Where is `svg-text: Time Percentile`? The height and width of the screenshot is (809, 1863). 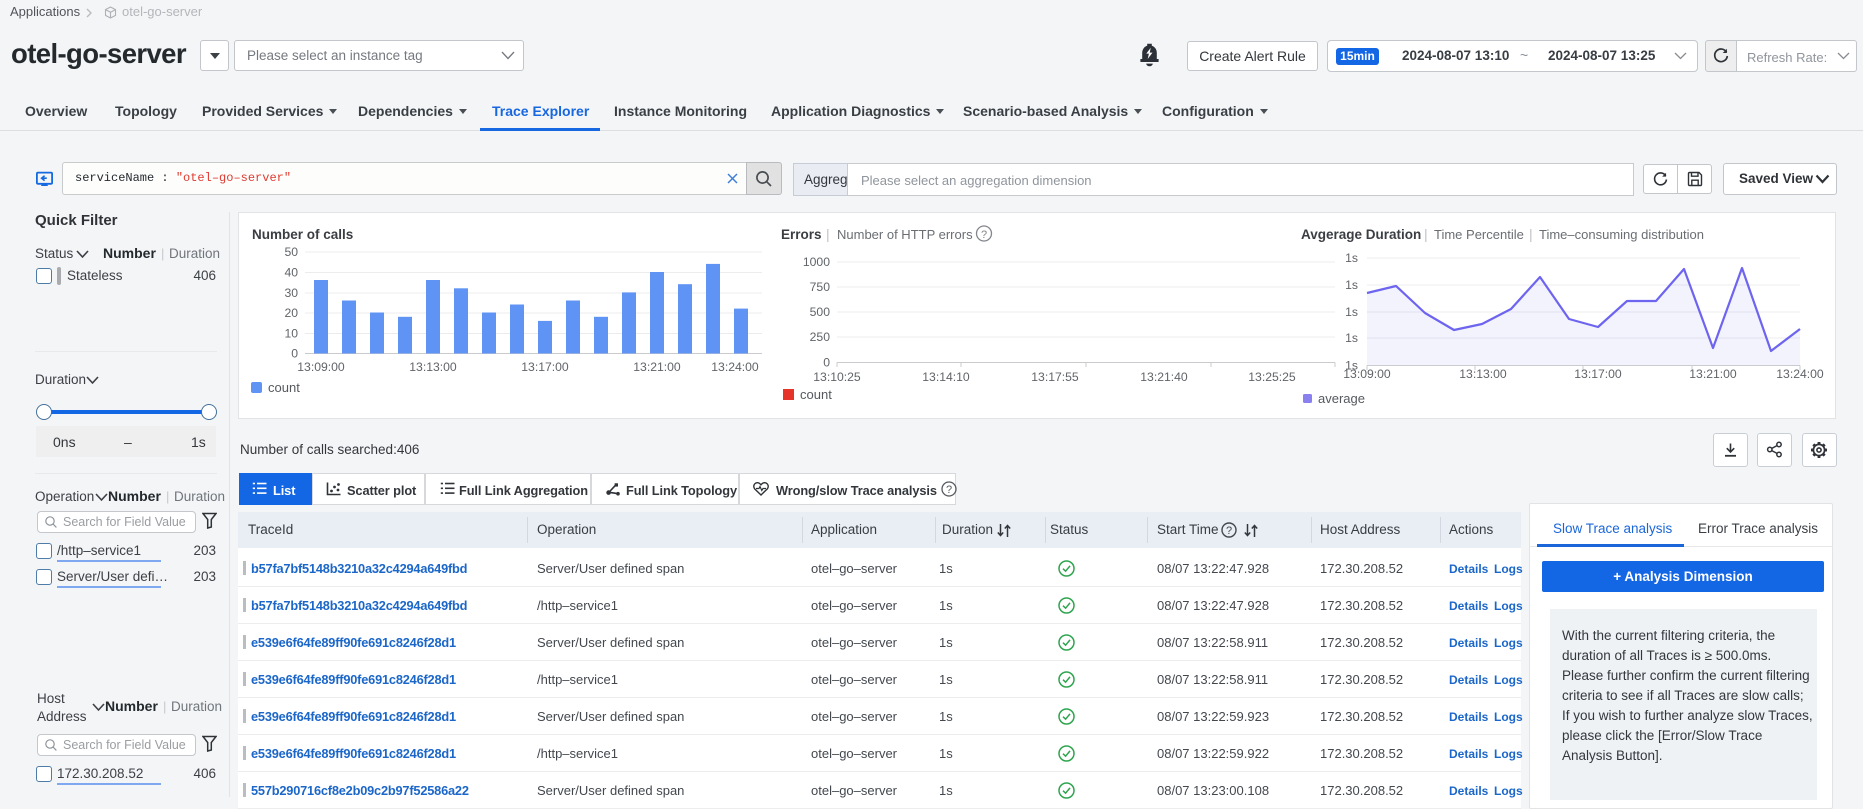
svg-text: Time Percentile is located at coordinates (1479, 234).